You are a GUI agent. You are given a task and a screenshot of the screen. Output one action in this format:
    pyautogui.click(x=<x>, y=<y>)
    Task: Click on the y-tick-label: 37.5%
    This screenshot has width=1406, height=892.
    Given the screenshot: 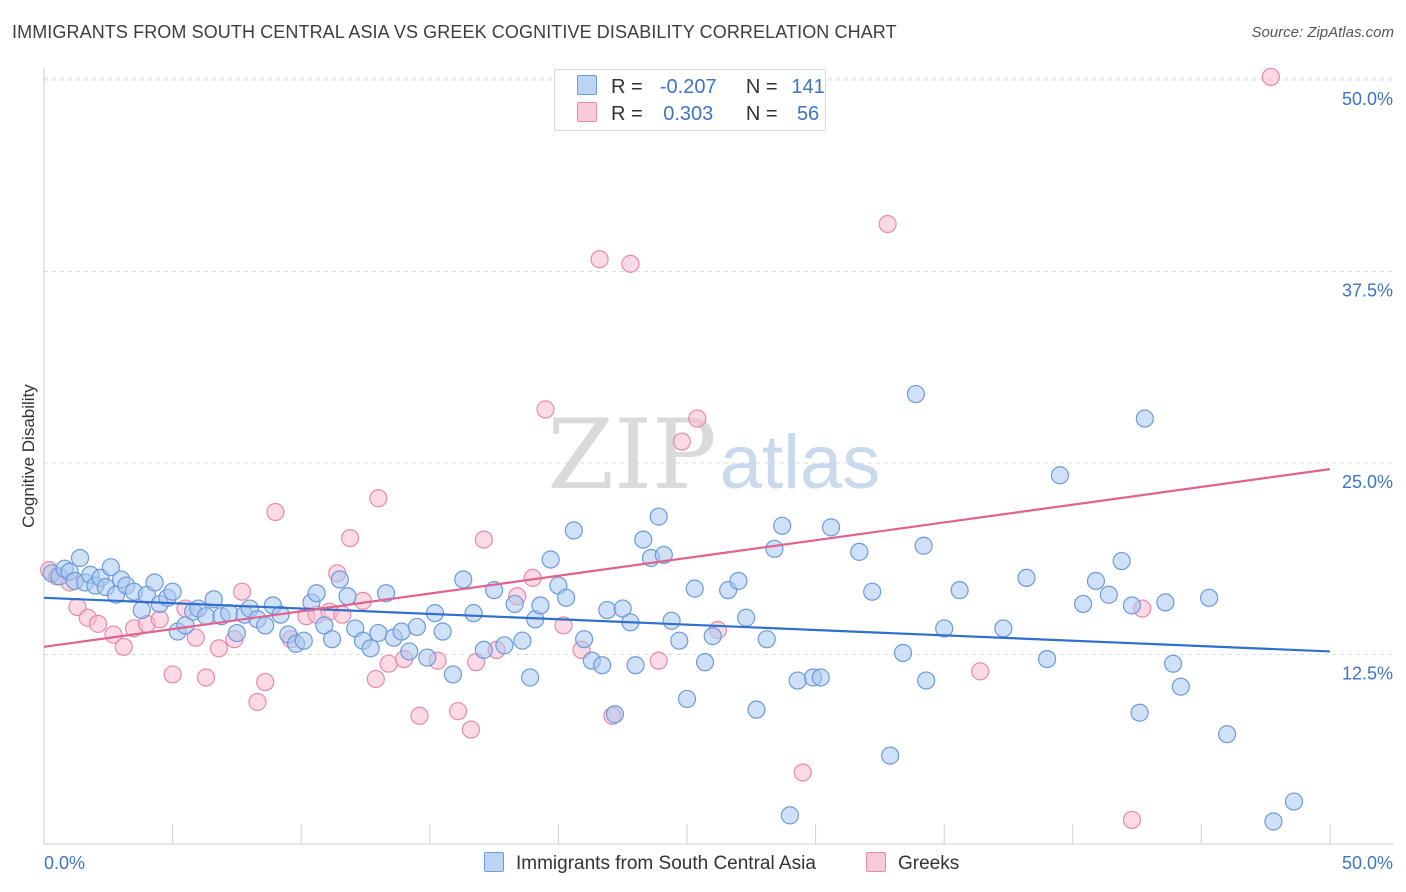 What is the action you would take?
    pyautogui.click(x=1367, y=291)
    